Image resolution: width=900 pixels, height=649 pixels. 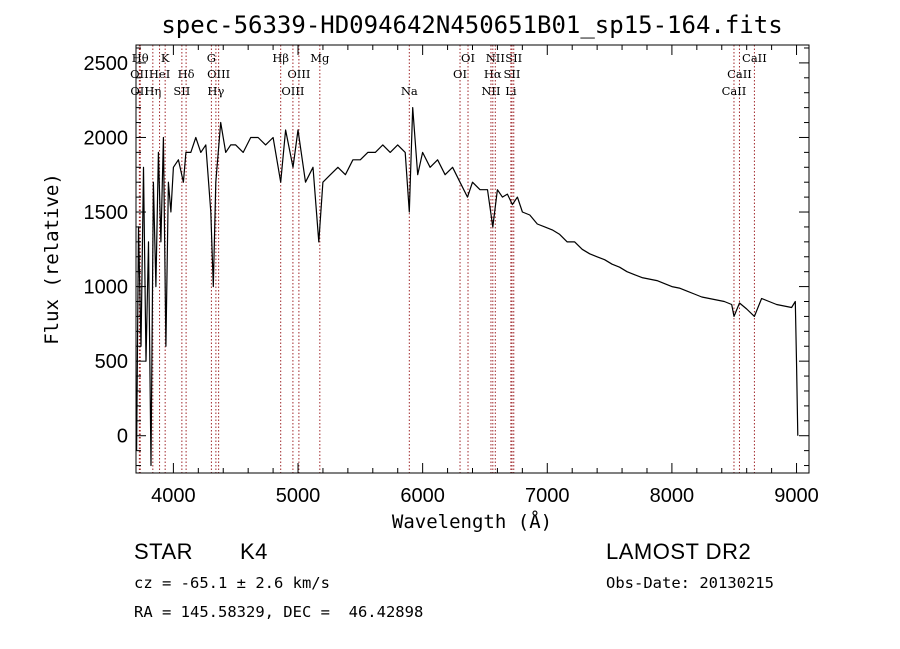 What do you see at coordinates (279, 612) in the screenshot?
I see `coordinates-text: RA = 145.58329, DEC = 46.42898` at bounding box center [279, 612].